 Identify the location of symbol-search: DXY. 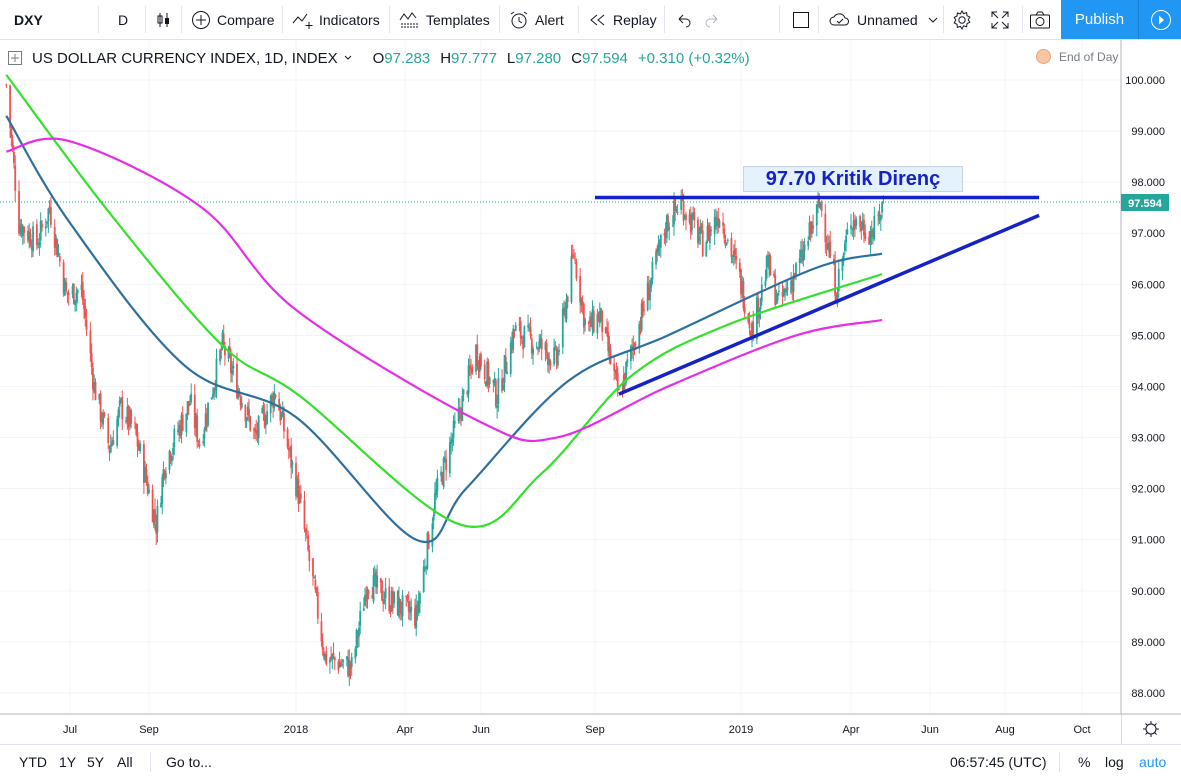
(28, 19).